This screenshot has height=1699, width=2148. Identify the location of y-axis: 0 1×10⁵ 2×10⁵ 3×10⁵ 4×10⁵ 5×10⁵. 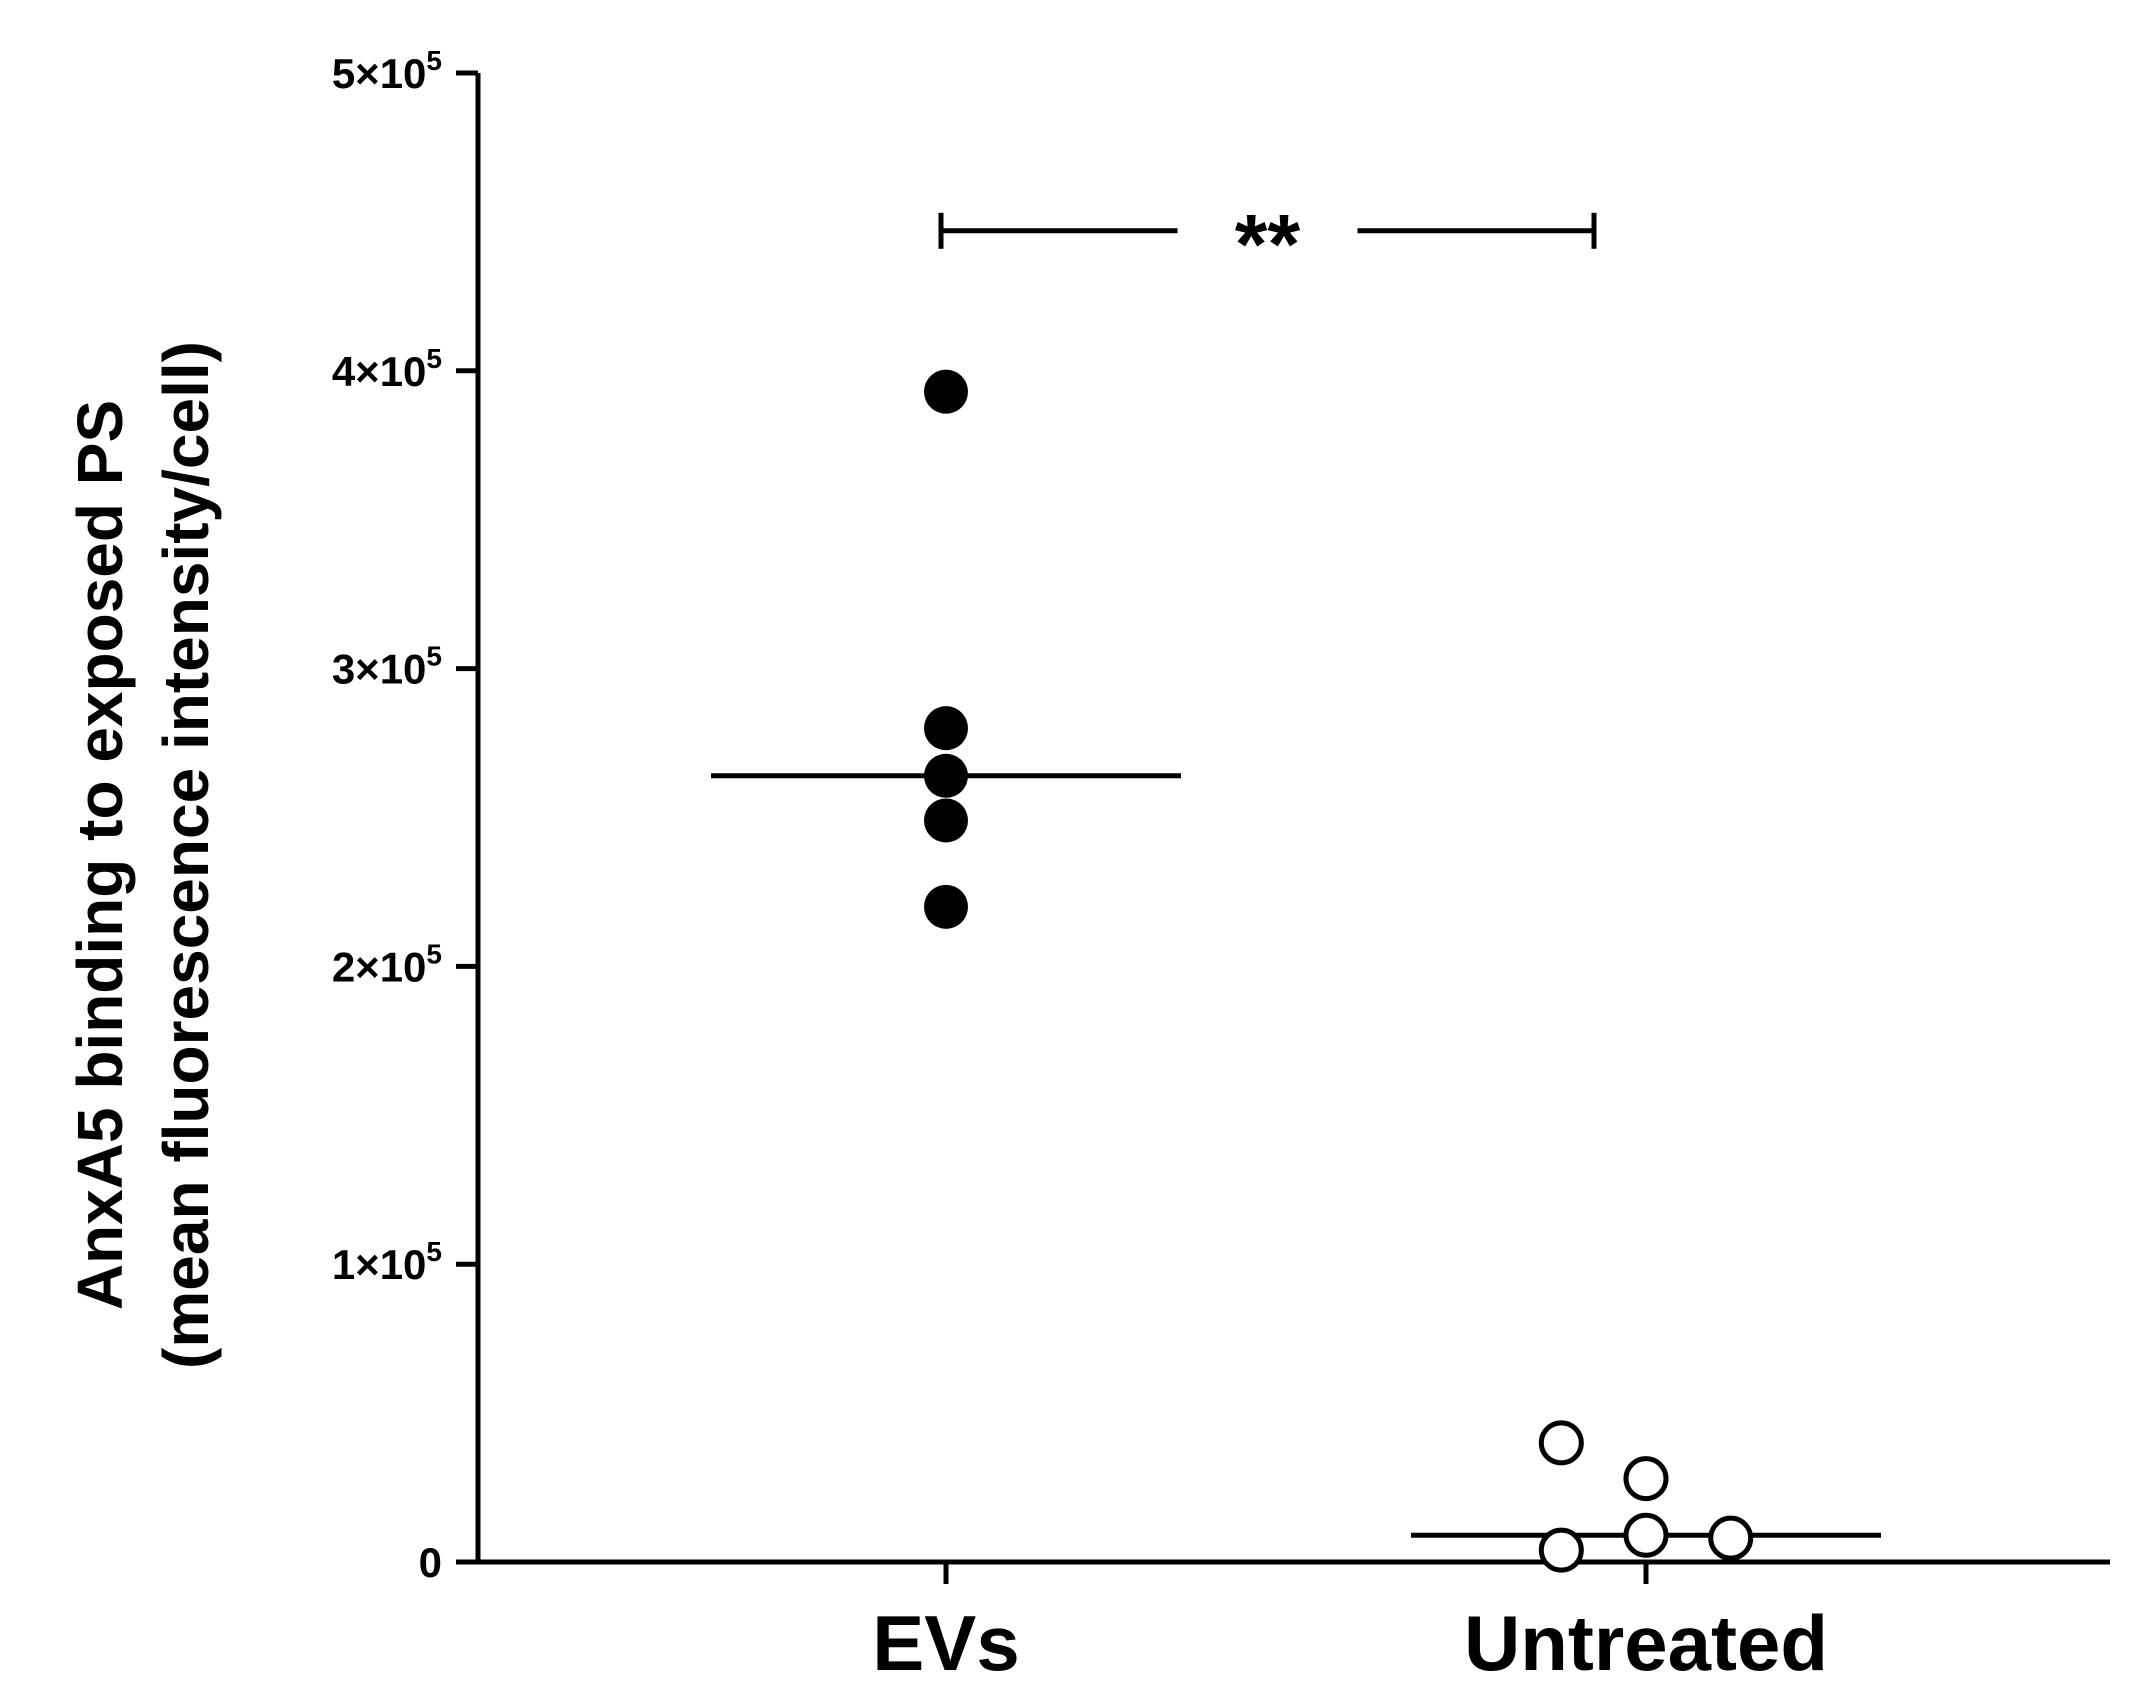
(406, 815).